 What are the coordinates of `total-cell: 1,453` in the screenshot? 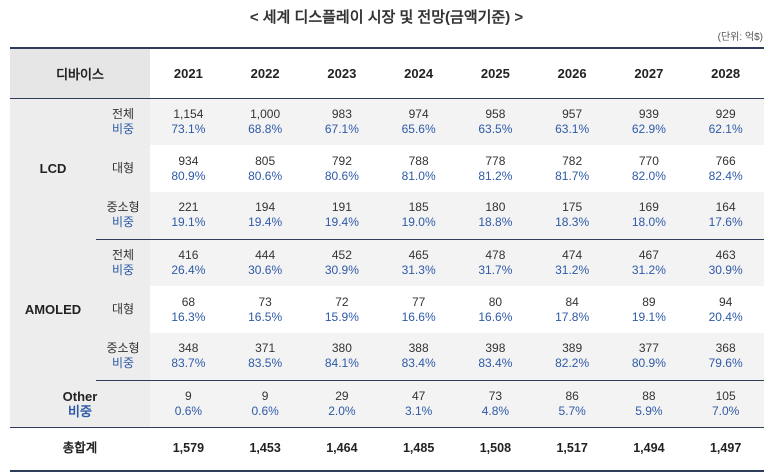 It's located at (265, 449).